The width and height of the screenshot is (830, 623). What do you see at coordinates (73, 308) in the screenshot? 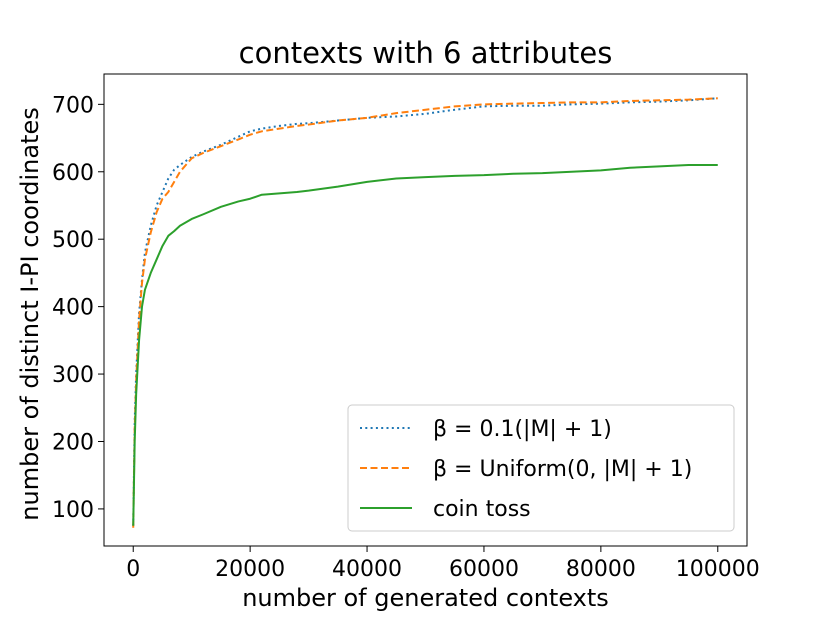
I see `y-tick-label: 400` at bounding box center [73, 308].